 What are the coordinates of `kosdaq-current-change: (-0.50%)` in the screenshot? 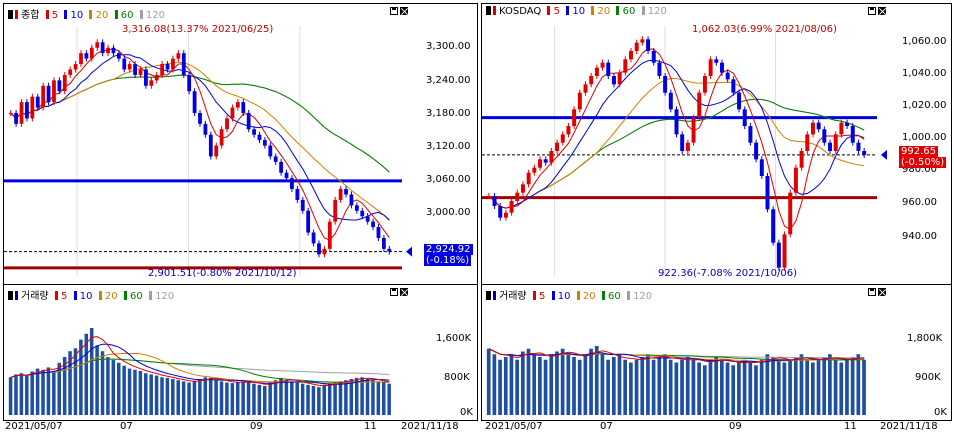 It's located at (923, 162).